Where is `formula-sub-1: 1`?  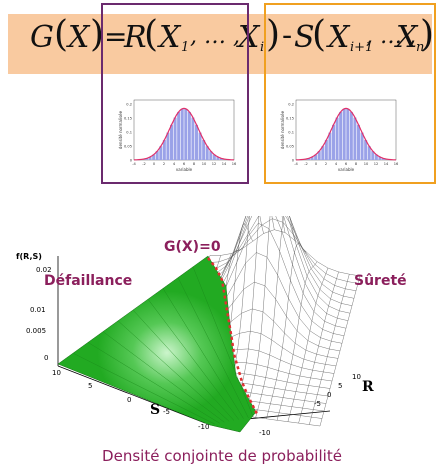
formula-sub-1: 1 is located at coordinates (185, 47).